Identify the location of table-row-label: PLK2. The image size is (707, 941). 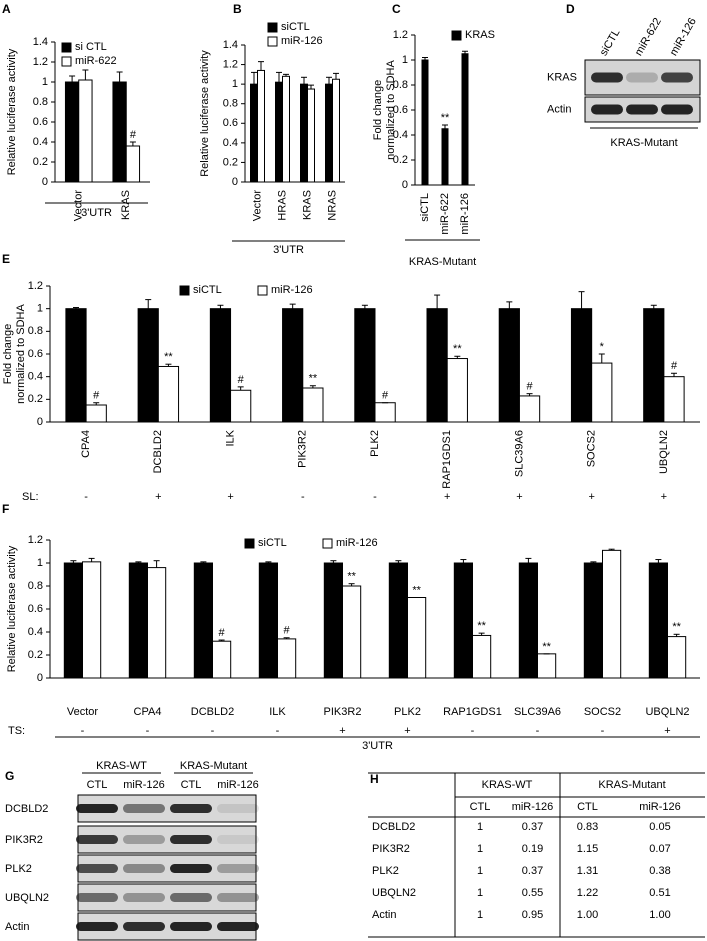
(385, 871).